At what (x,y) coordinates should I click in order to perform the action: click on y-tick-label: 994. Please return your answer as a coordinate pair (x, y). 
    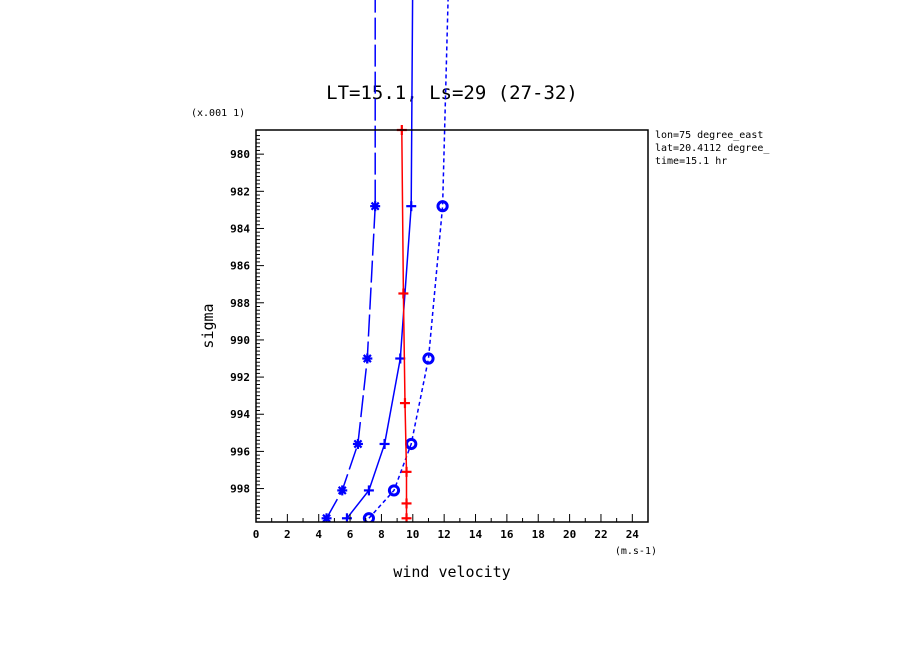
    Looking at the image, I should click on (240, 414).